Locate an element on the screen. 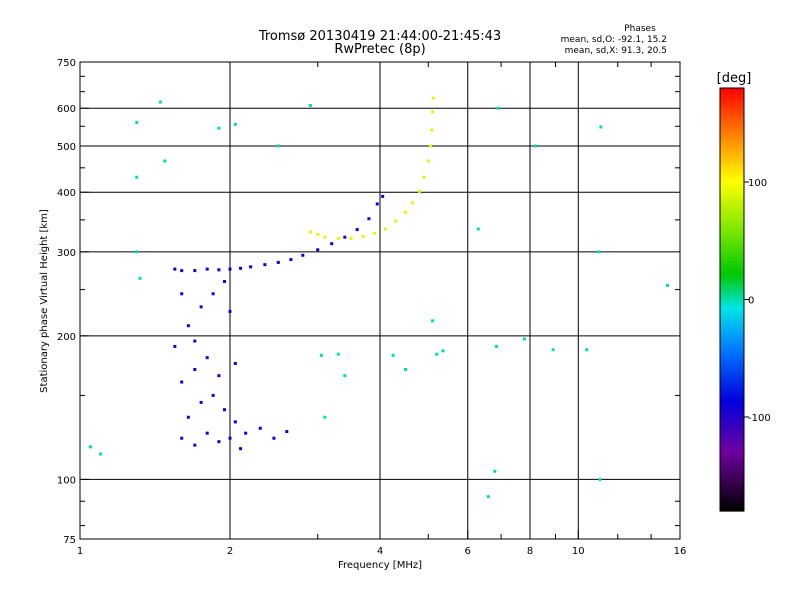 The width and height of the screenshot is (800, 600). colorbar-tick-label: -100 is located at coordinates (759, 418).